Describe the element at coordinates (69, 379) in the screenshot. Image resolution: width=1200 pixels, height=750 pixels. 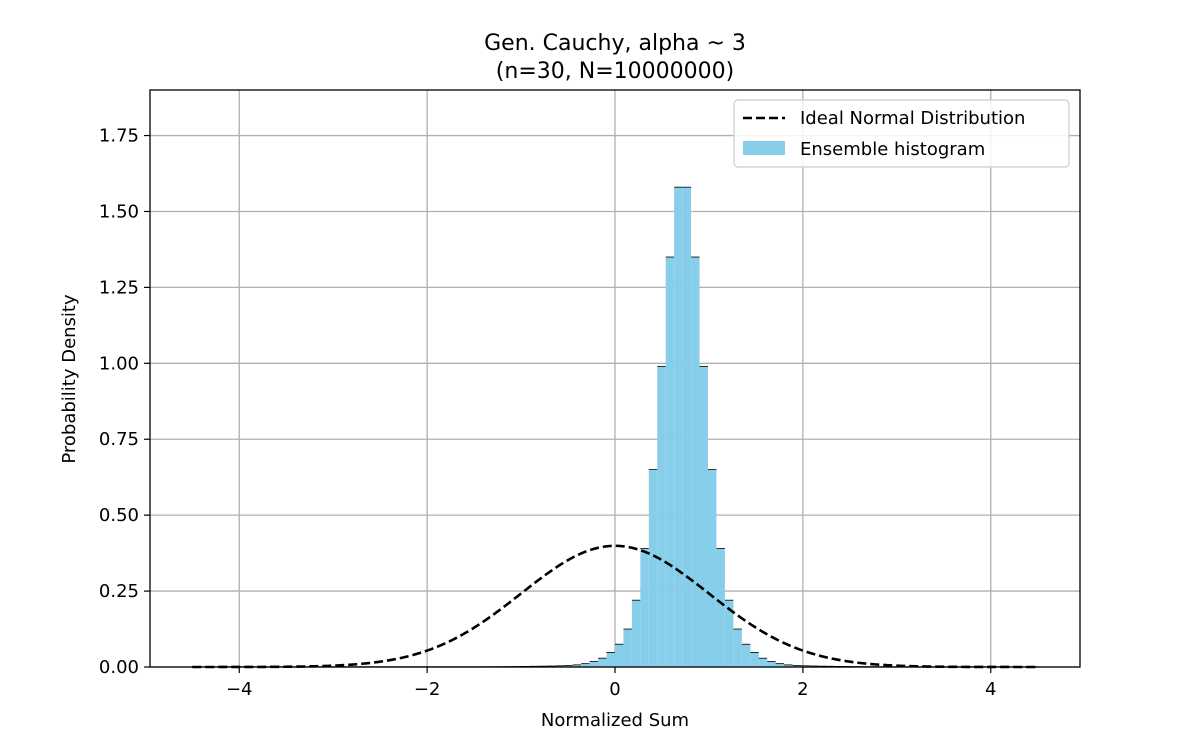
I see `y-axis-label: Probability Density` at that location.